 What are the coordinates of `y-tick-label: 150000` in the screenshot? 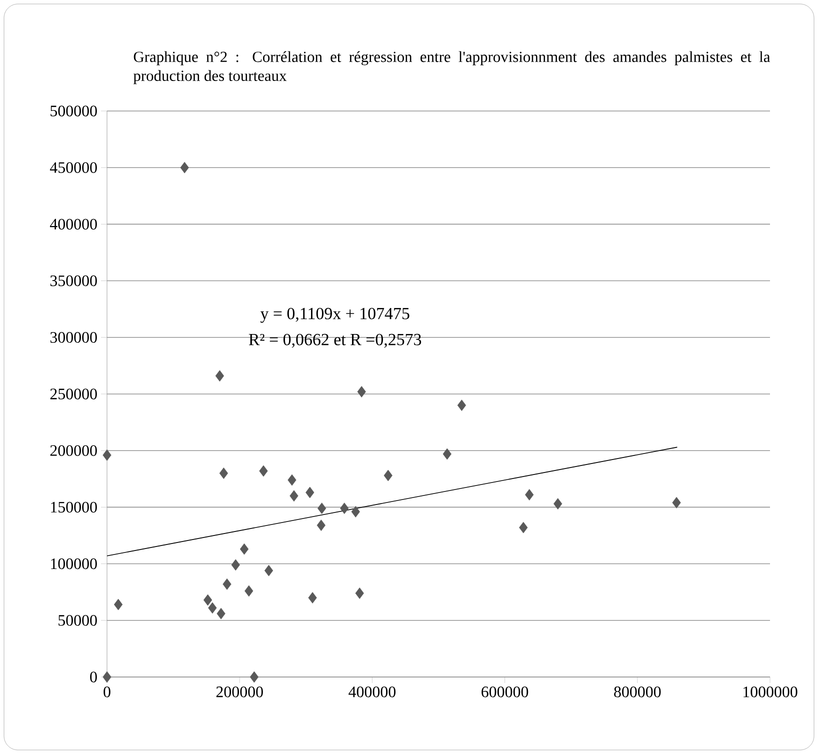 It's located at (74, 507).